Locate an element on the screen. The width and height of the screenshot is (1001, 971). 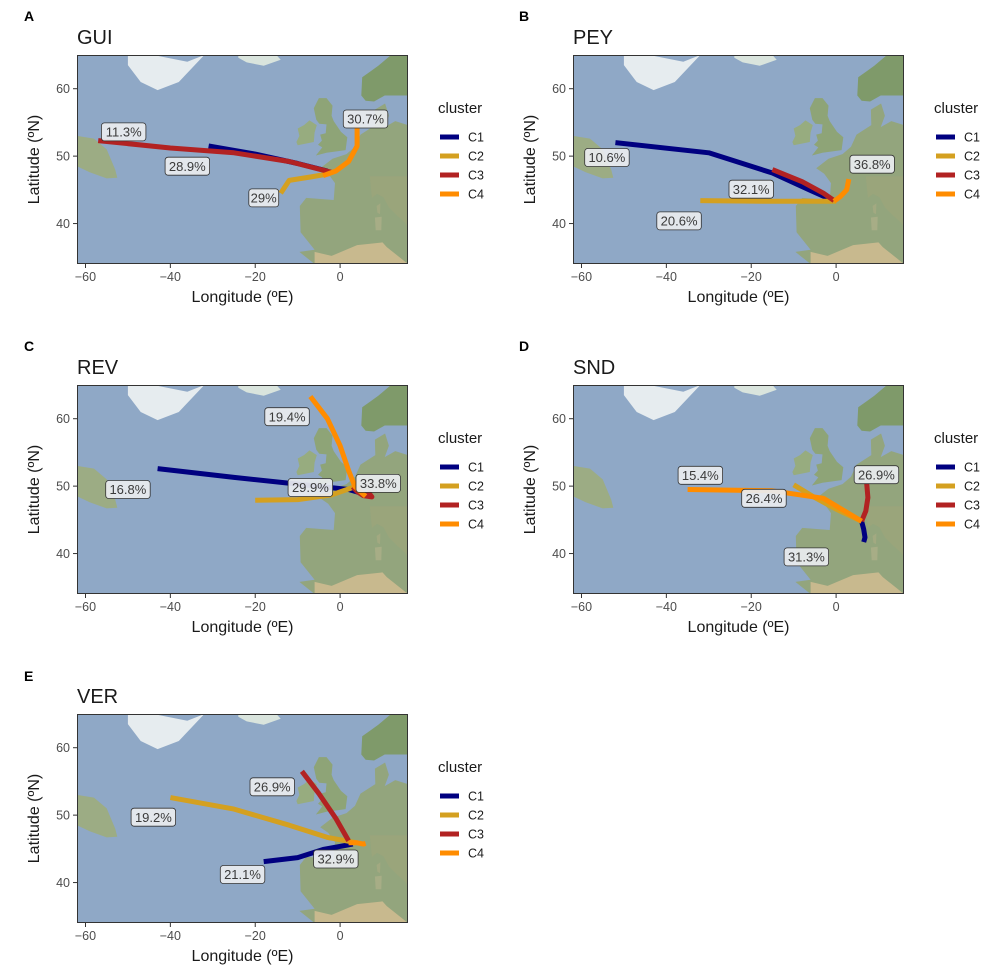
data-label-text: 36.8% is located at coordinates (872, 164).